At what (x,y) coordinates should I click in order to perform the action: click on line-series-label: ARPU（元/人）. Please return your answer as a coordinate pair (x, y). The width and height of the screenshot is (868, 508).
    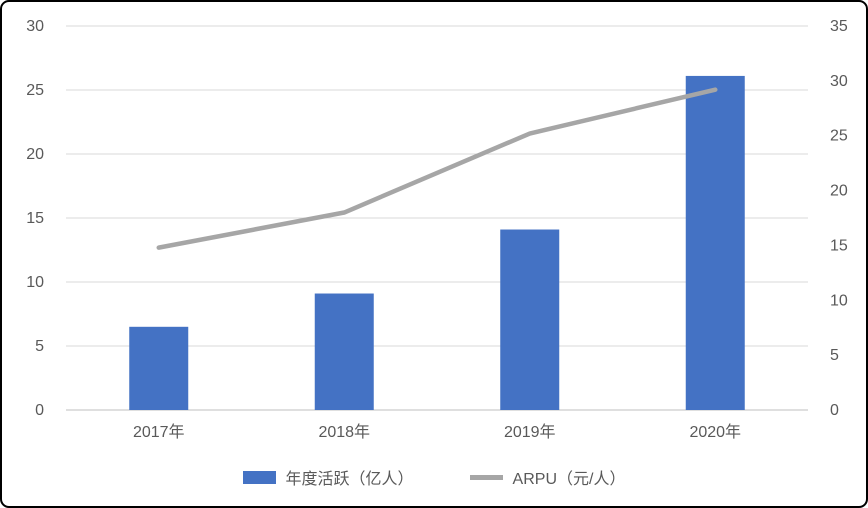
    Looking at the image, I should click on (569, 479).